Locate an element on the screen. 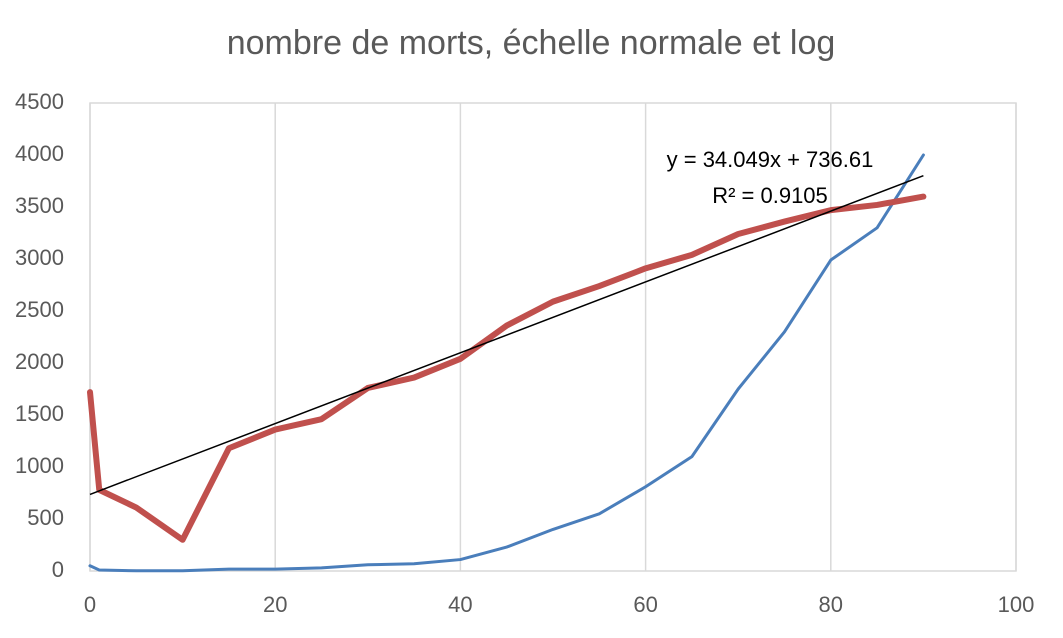 Image resolution: width=1063 pixels, height=638 pixels. y-tick-label: 0 is located at coordinates (58, 569).